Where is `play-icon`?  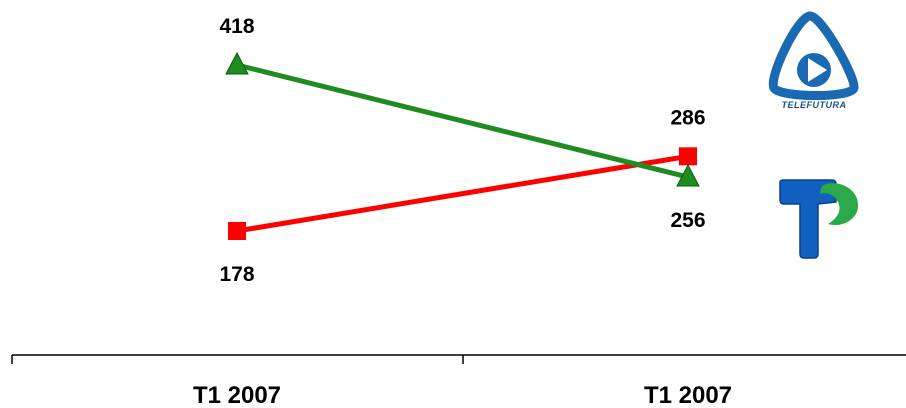
play-icon is located at coordinates (817, 70).